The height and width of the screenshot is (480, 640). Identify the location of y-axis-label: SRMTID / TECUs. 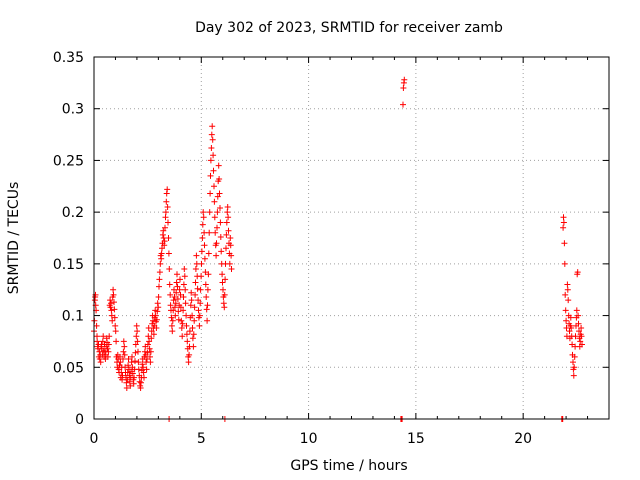
(14, 238).